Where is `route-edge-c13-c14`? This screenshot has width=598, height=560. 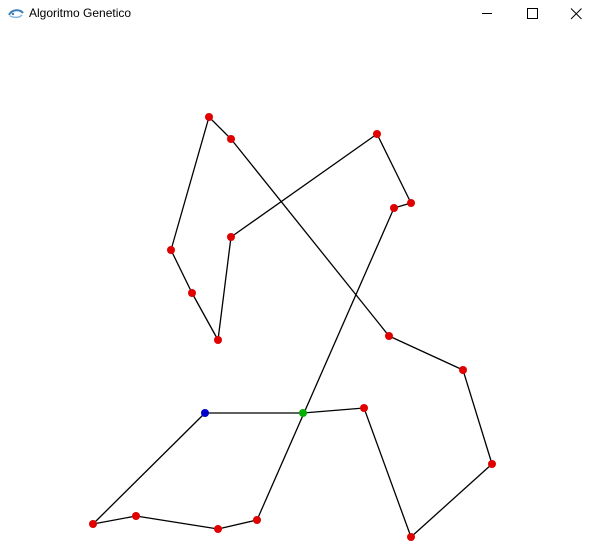
route-edge-c13-c14 is located at coordinates (310, 237).